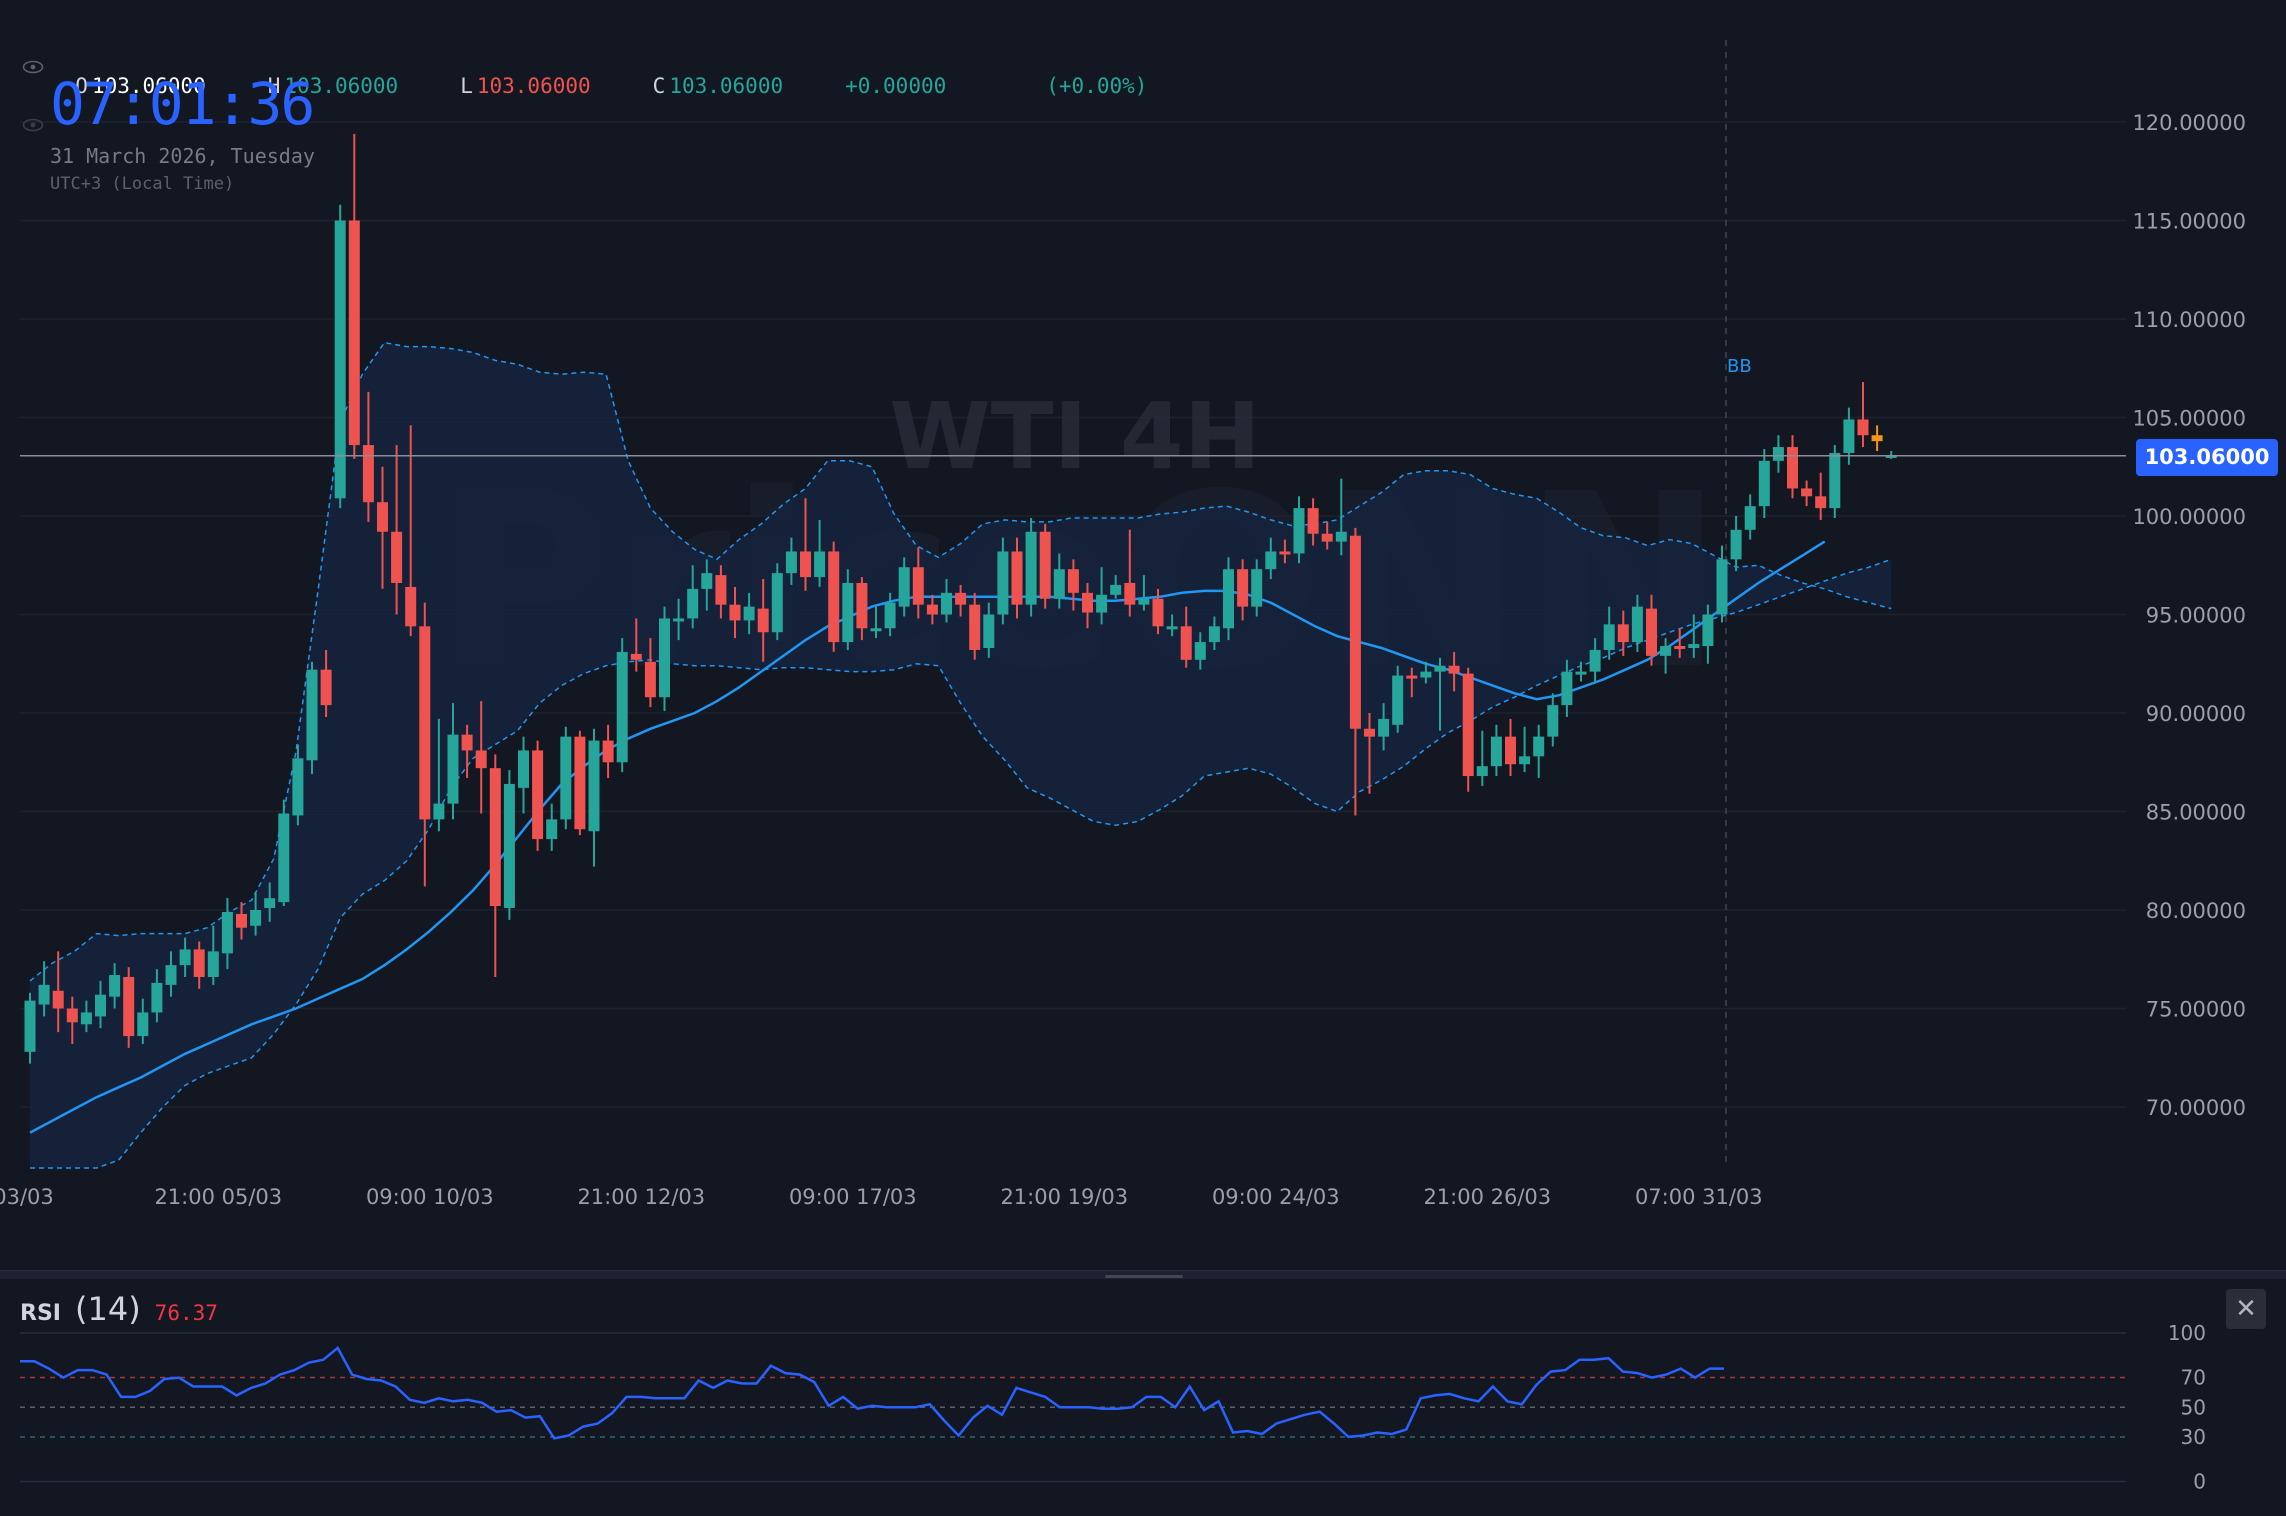  What do you see at coordinates (33, 125) in the screenshot?
I see `eye-icon` at bounding box center [33, 125].